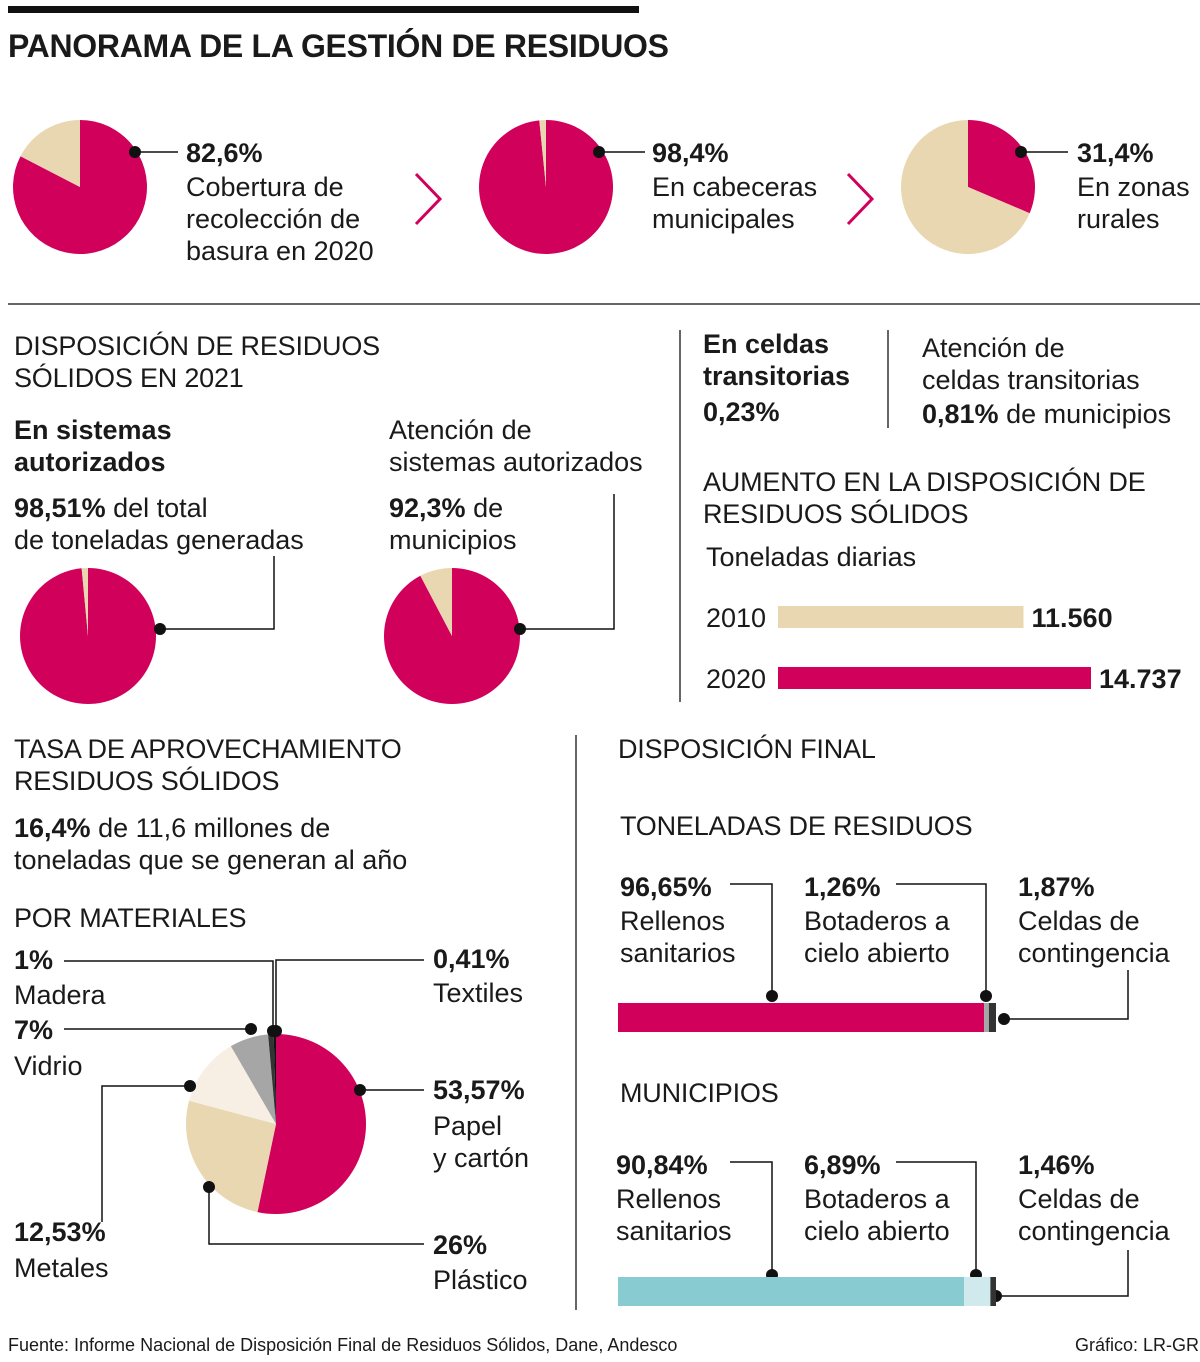 This screenshot has width=1200, height=1362. What do you see at coordinates (1056, 1165) in the screenshot?
I see `municipios-value: 1,46%` at bounding box center [1056, 1165].